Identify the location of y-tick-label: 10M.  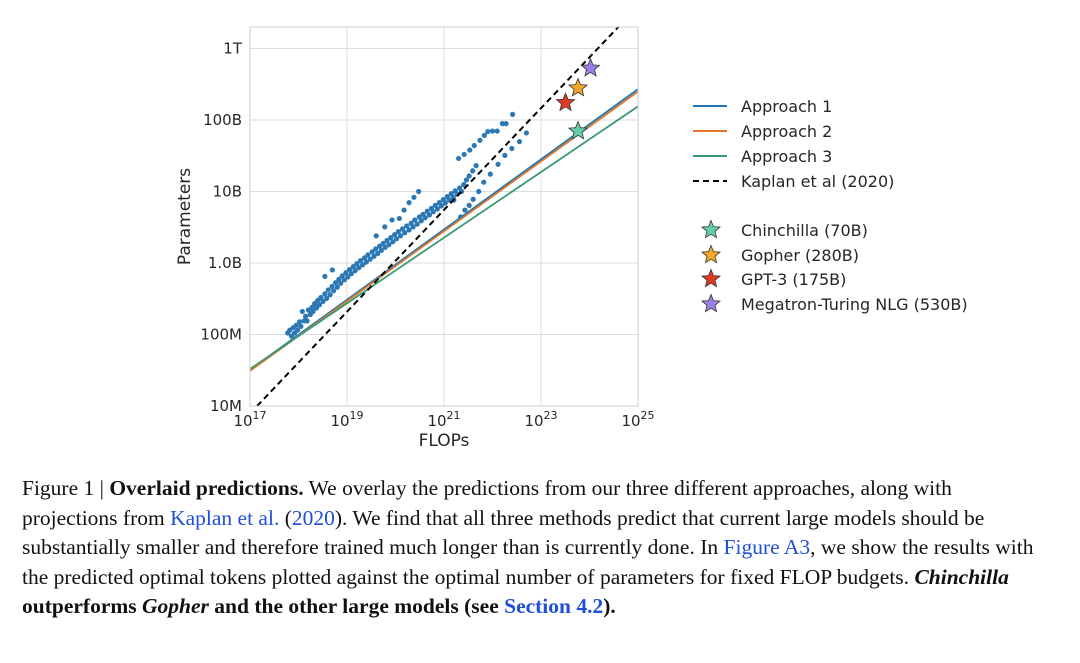
(226, 406).